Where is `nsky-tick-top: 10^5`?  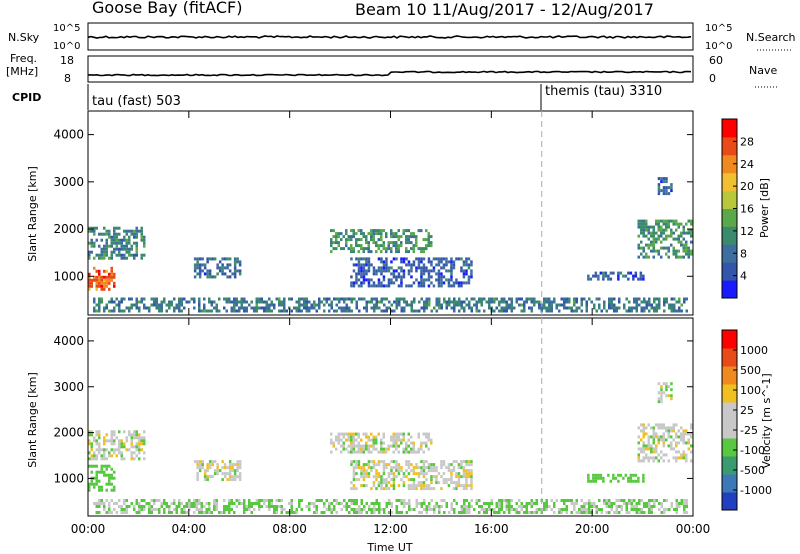
nsky-tick-top: 10^5 is located at coordinates (66, 28).